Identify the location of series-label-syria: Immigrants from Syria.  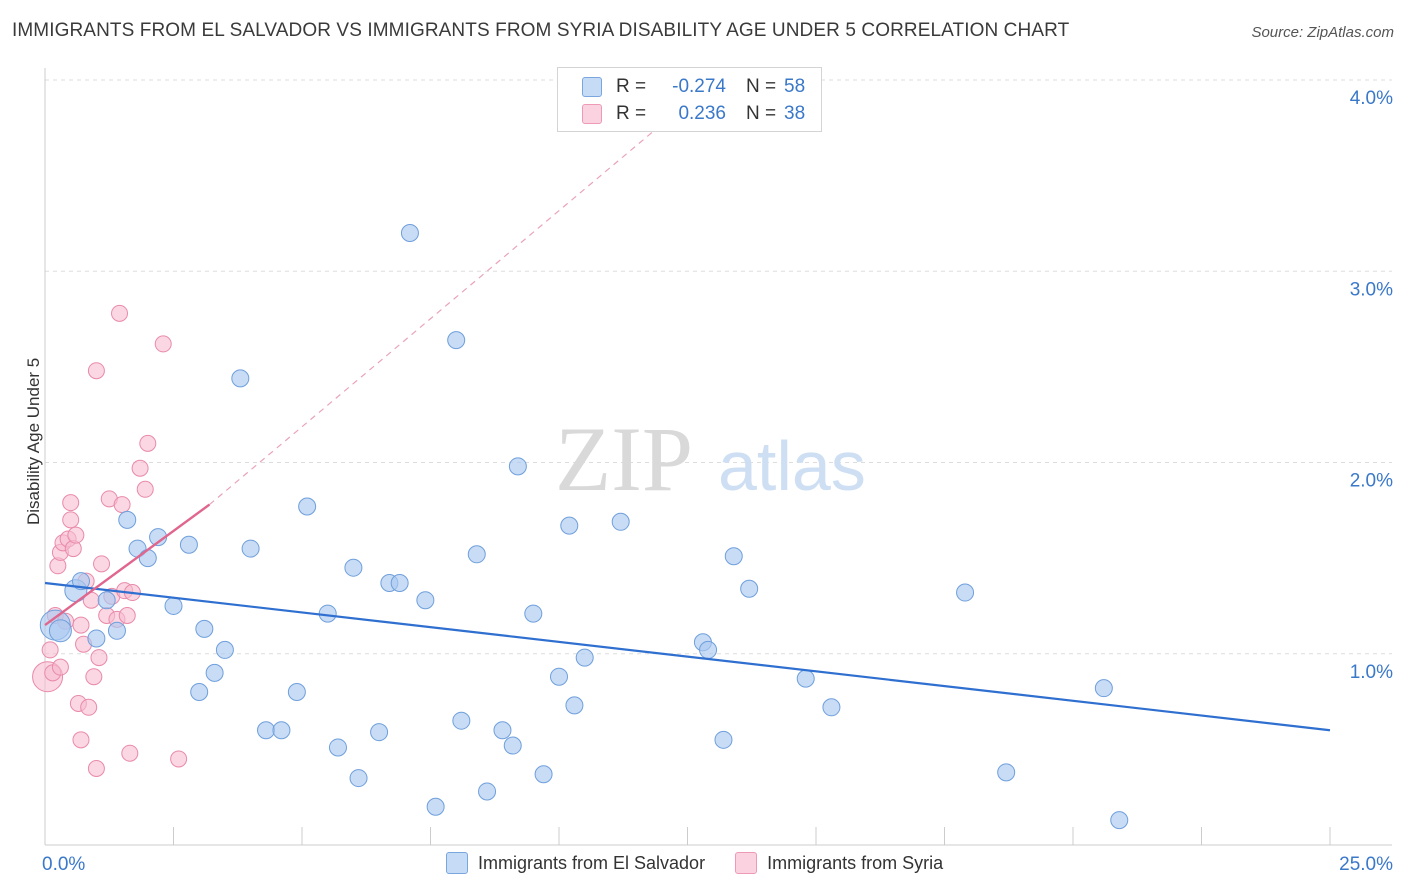
(855, 862).